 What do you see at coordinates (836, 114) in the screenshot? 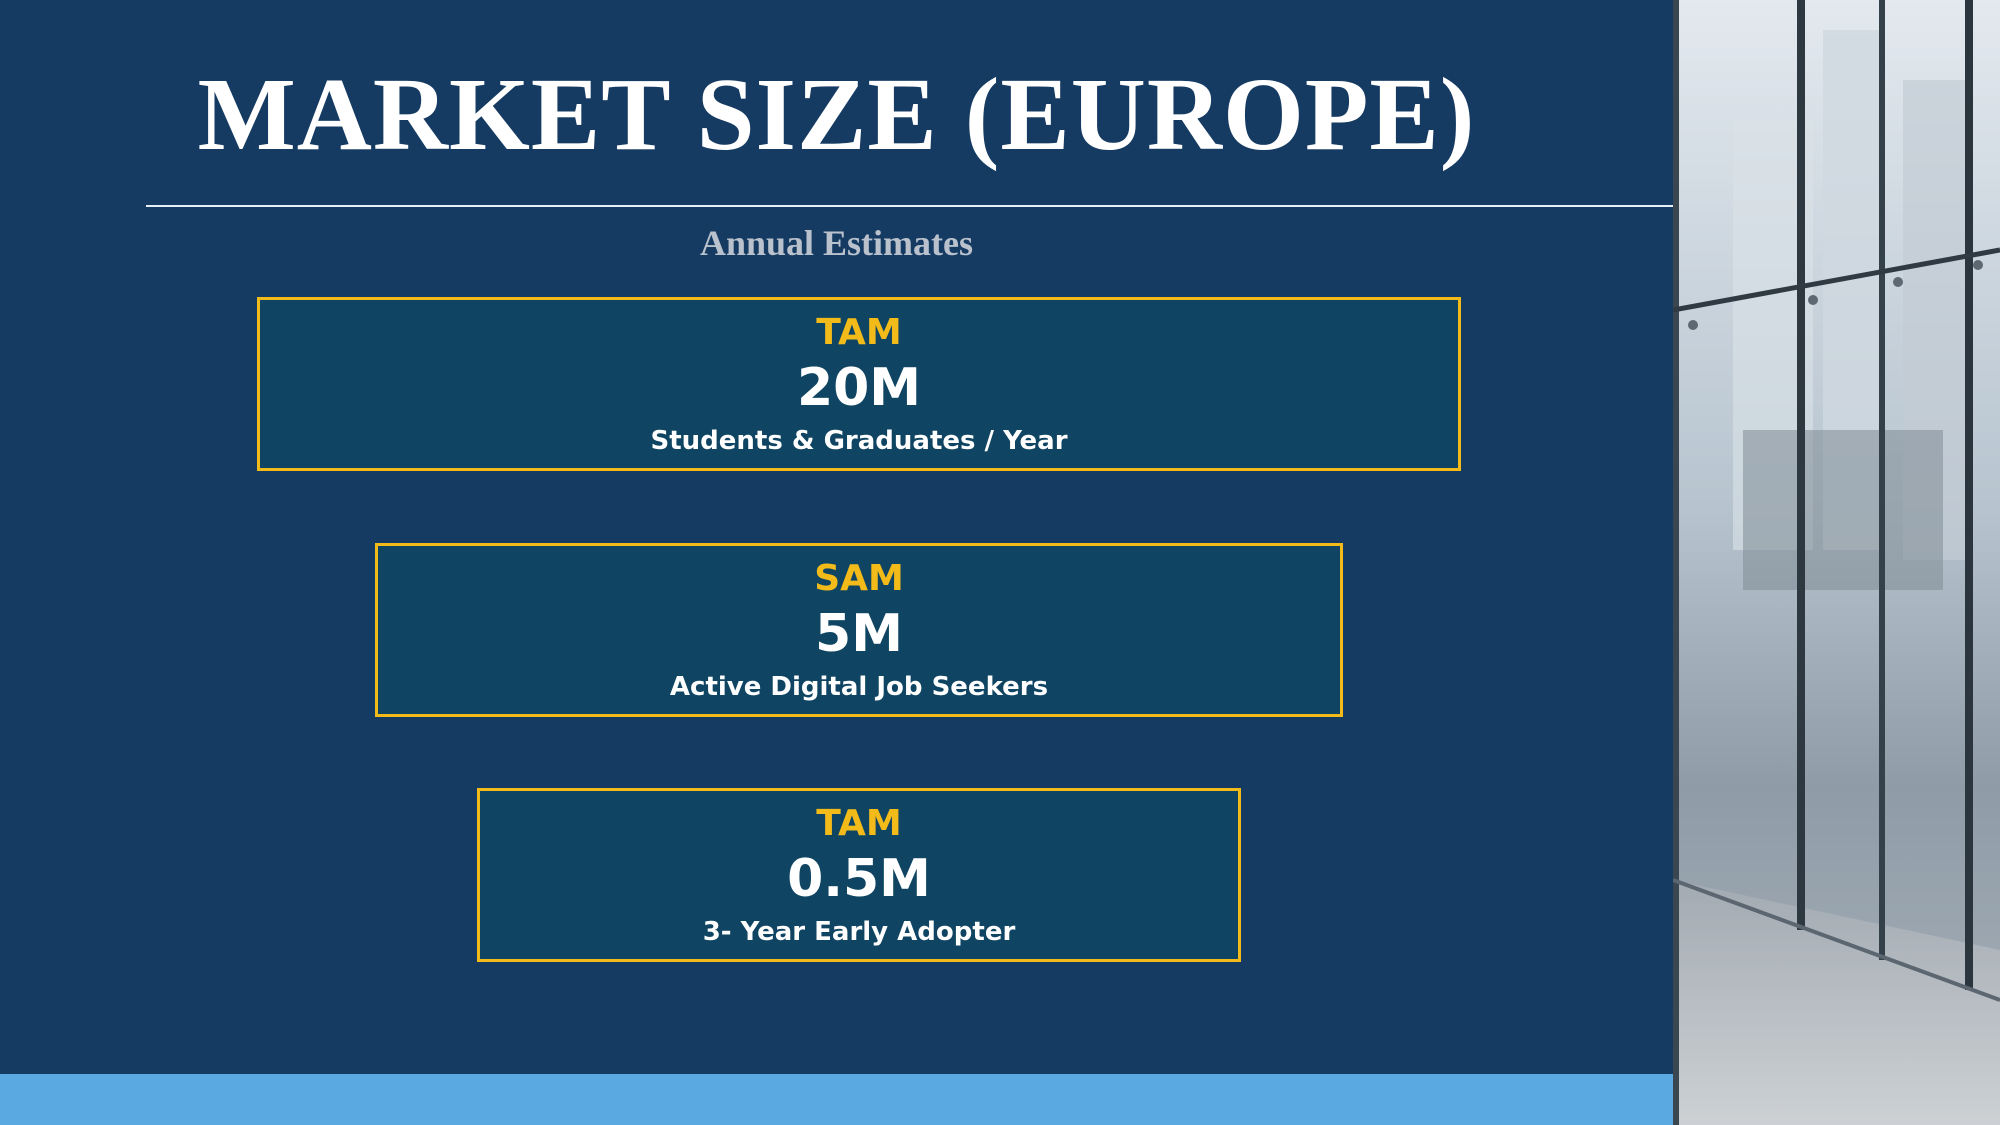
I see `slide-title: MARKET SIZE (EUROPE)` at bounding box center [836, 114].